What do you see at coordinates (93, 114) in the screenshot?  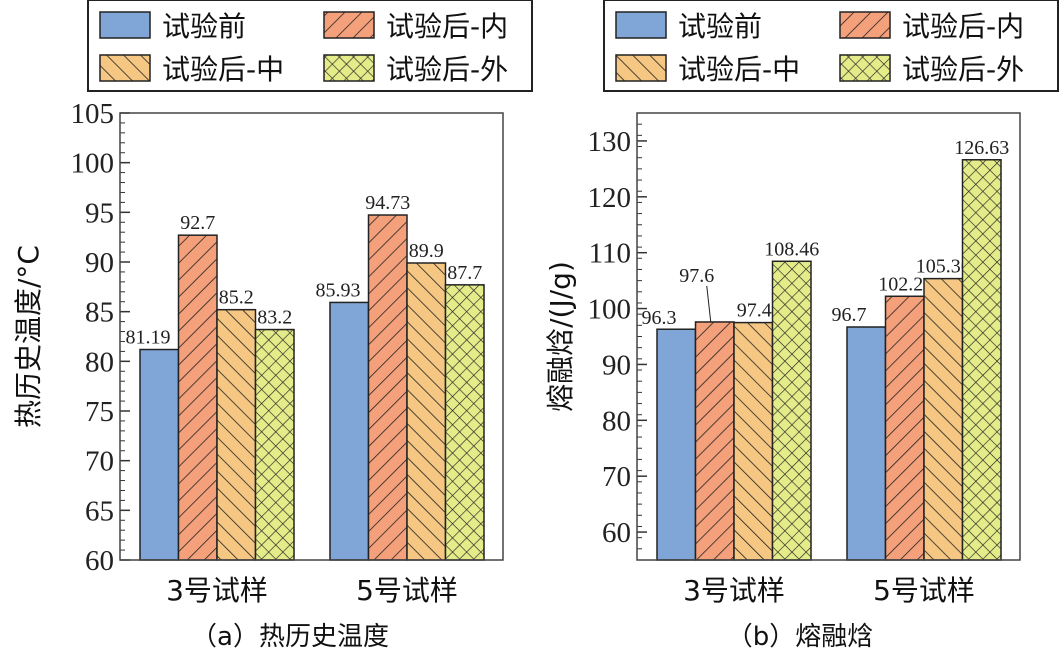 I see `y-tick-label: 105` at bounding box center [93, 114].